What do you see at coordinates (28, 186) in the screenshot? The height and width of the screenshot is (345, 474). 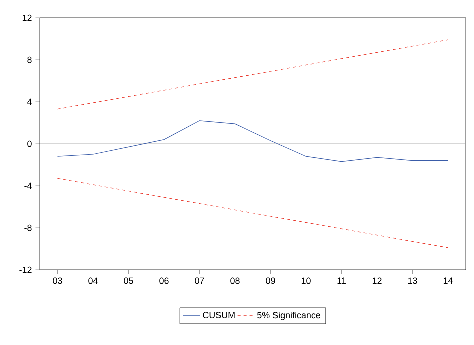 I see `y-tick-label: -4` at bounding box center [28, 186].